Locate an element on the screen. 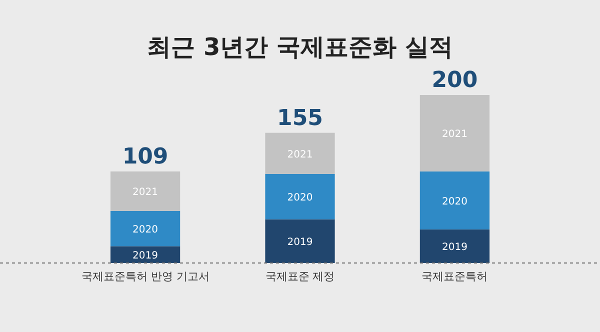  annotation: 200 is located at coordinates (455, 80).